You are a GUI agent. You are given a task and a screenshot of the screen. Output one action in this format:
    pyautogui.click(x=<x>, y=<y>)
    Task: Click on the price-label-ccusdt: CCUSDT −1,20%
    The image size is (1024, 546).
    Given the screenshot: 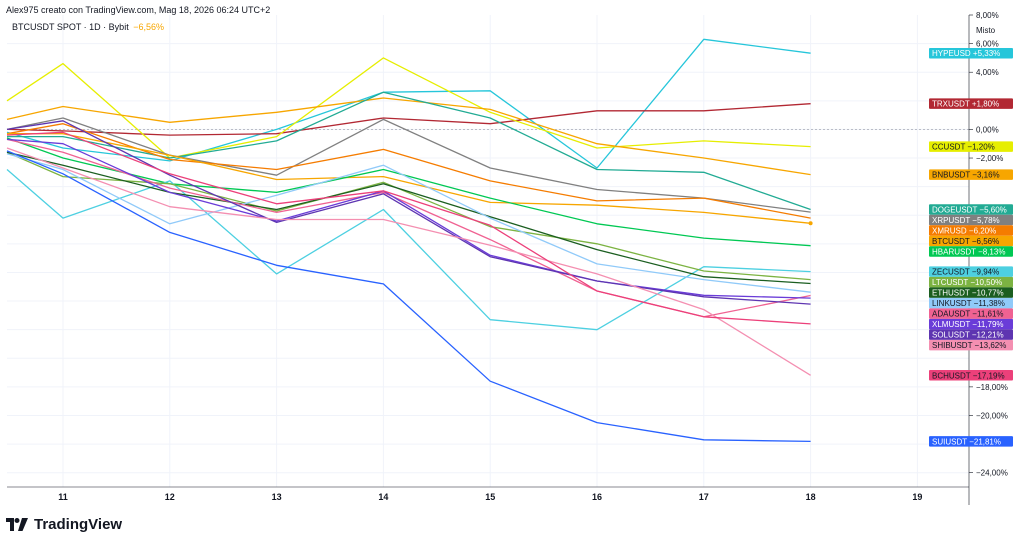 What is the action you would take?
    pyautogui.click(x=971, y=146)
    